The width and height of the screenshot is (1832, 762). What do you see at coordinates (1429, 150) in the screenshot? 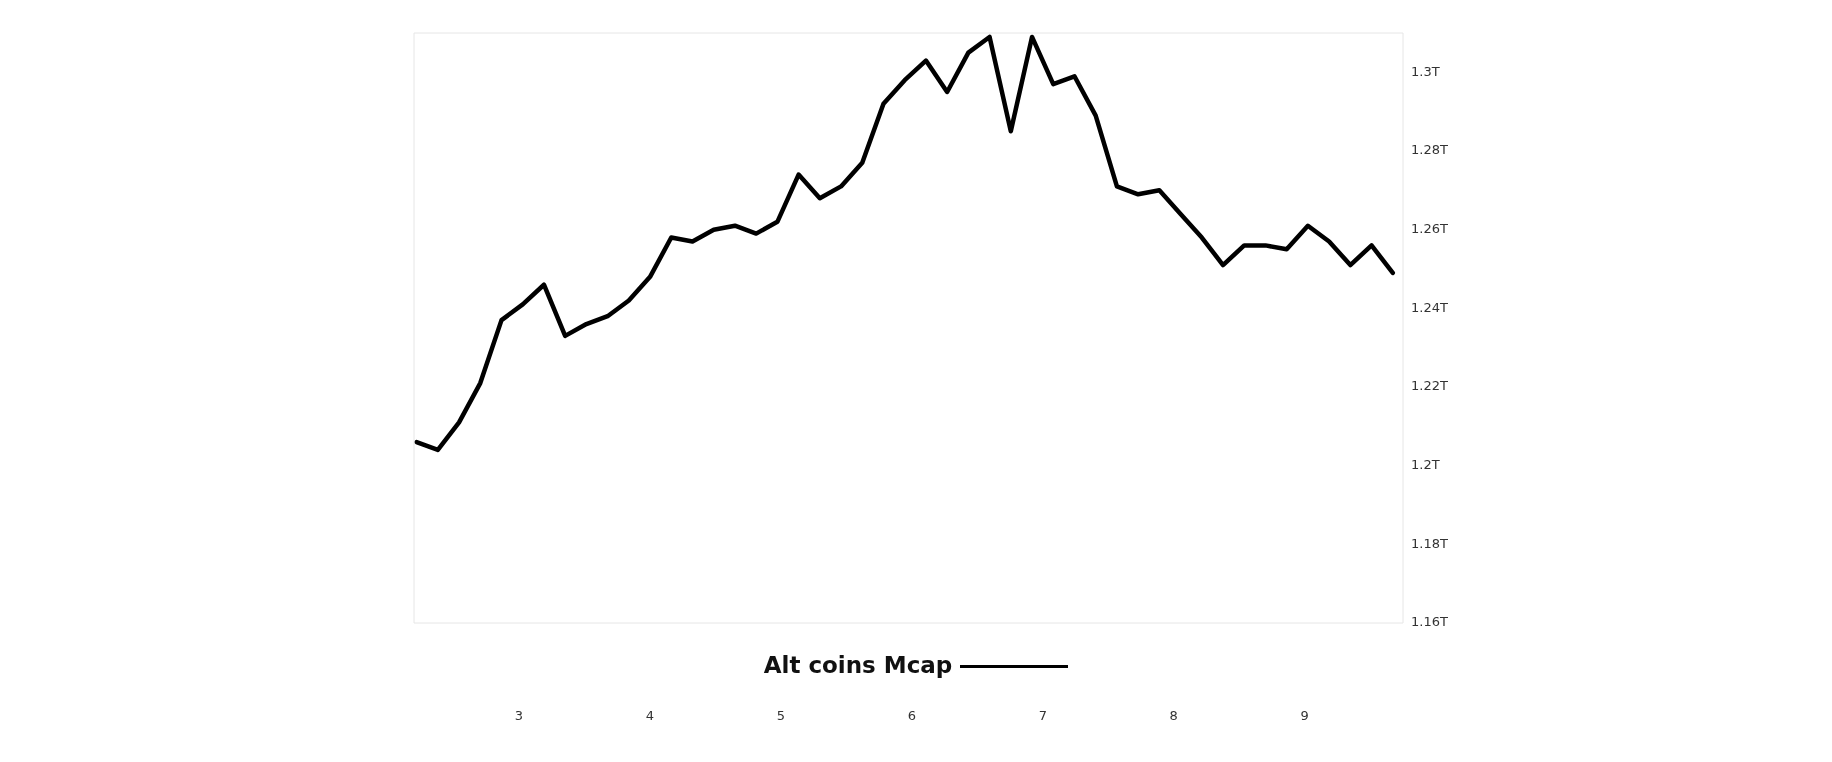
I see `y-tick-label: 1.28T` at bounding box center [1429, 150].